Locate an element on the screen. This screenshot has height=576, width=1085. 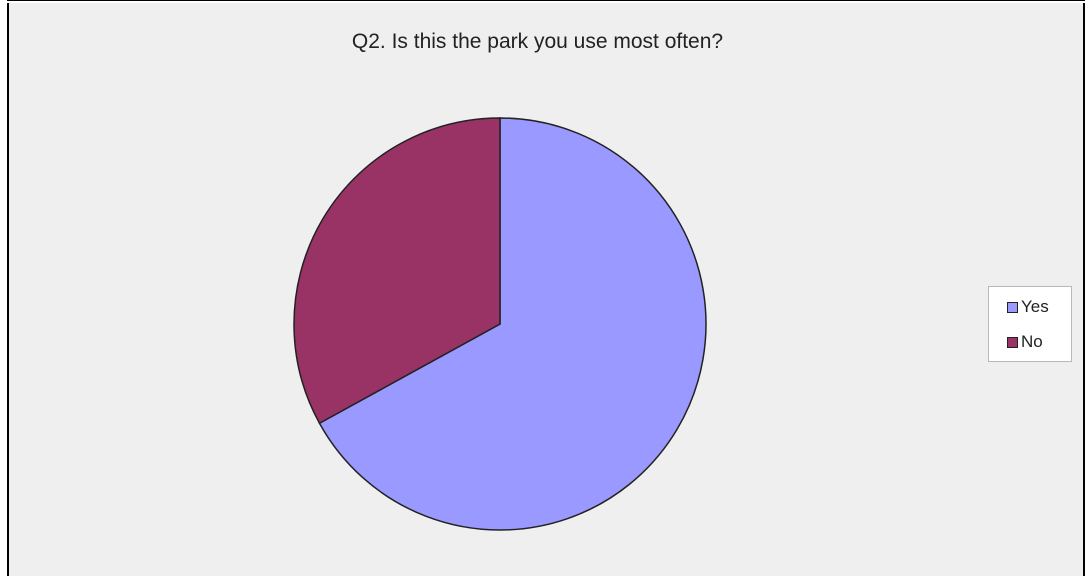
legend-swatch-yes is located at coordinates (1012, 307).